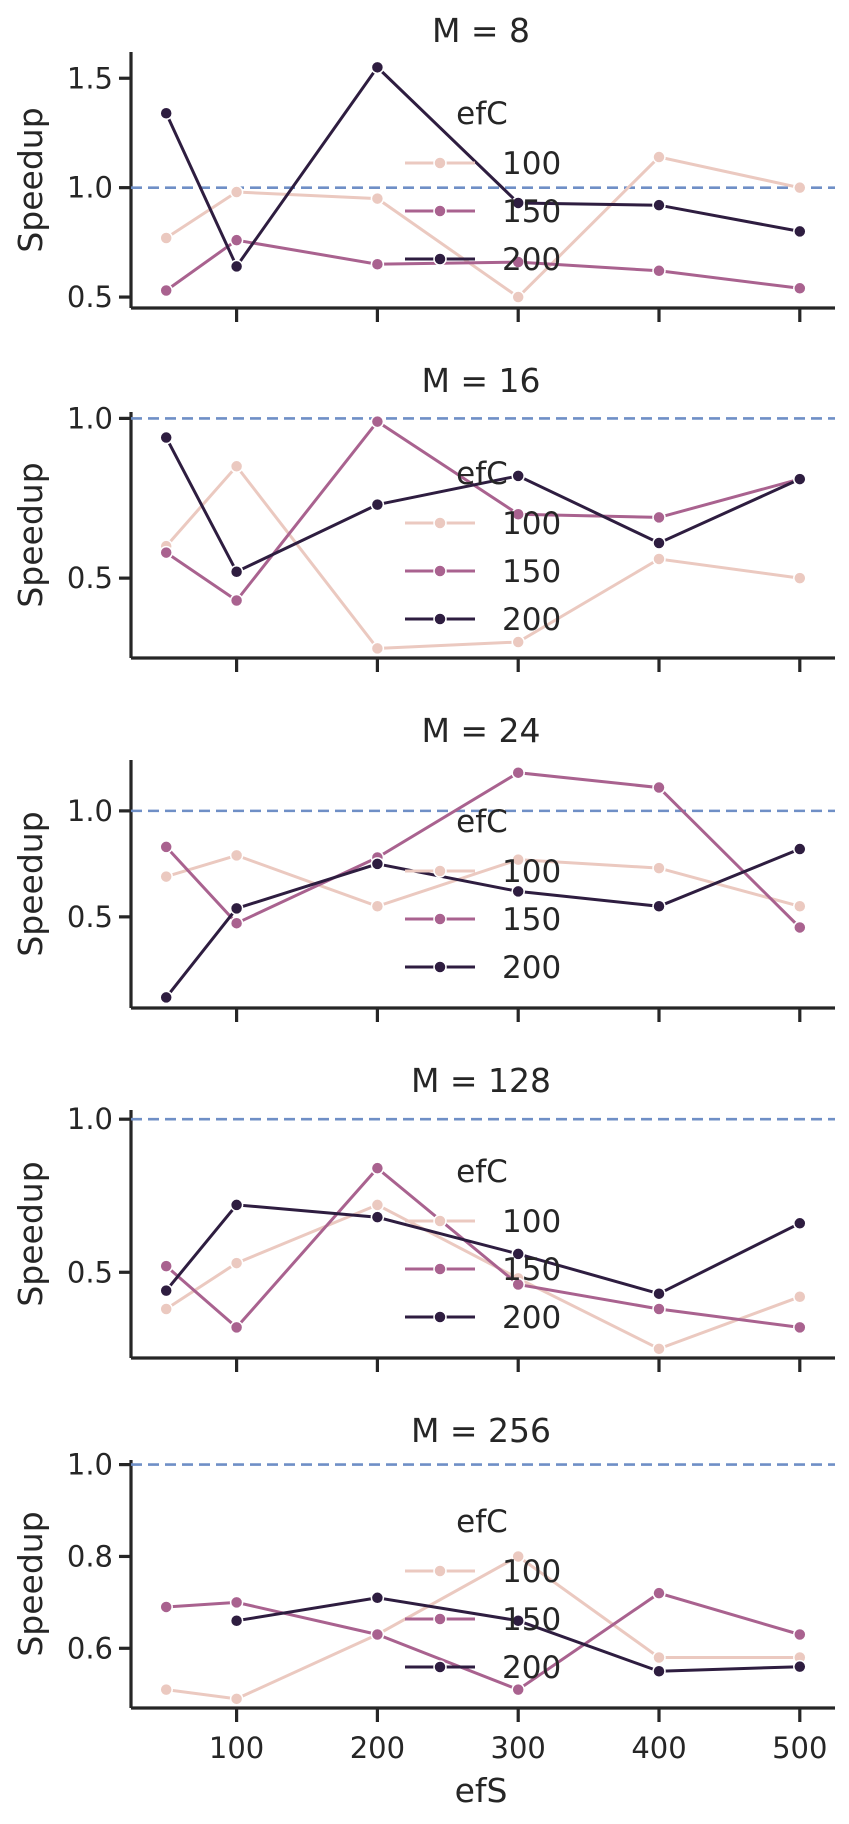 This screenshot has height=1824, width=849. Describe the element at coordinates (30, 534) in the screenshot. I see `y-axis-label: Speedup` at that location.